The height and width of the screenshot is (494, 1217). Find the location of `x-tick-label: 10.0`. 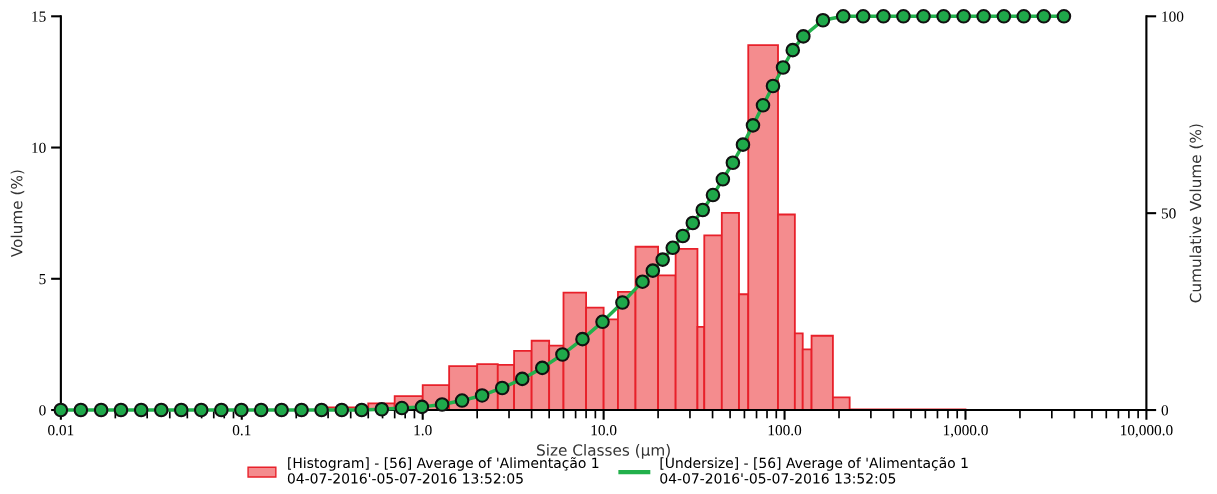

x-tick-label: 10.0 is located at coordinates (604, 430).